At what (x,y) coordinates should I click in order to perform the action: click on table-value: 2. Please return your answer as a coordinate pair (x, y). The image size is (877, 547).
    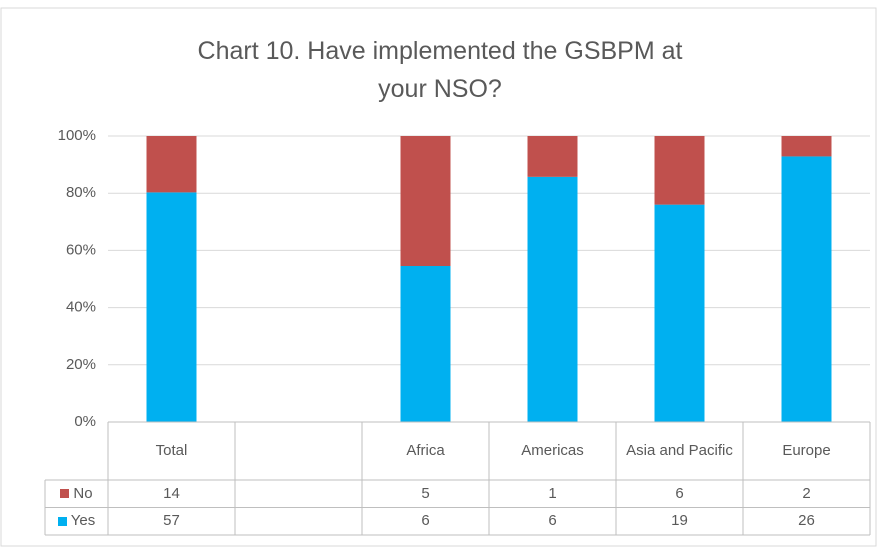
    Looking at the image, I should click on (806, 493).